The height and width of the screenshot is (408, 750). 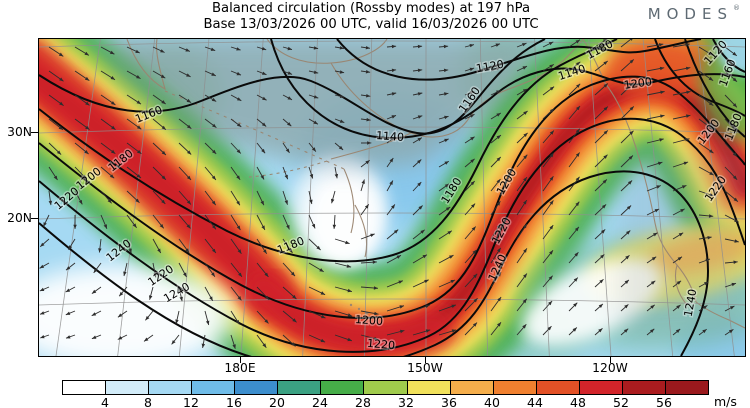 I want to click on registered-mark: ®, so click(x=736, y=8).